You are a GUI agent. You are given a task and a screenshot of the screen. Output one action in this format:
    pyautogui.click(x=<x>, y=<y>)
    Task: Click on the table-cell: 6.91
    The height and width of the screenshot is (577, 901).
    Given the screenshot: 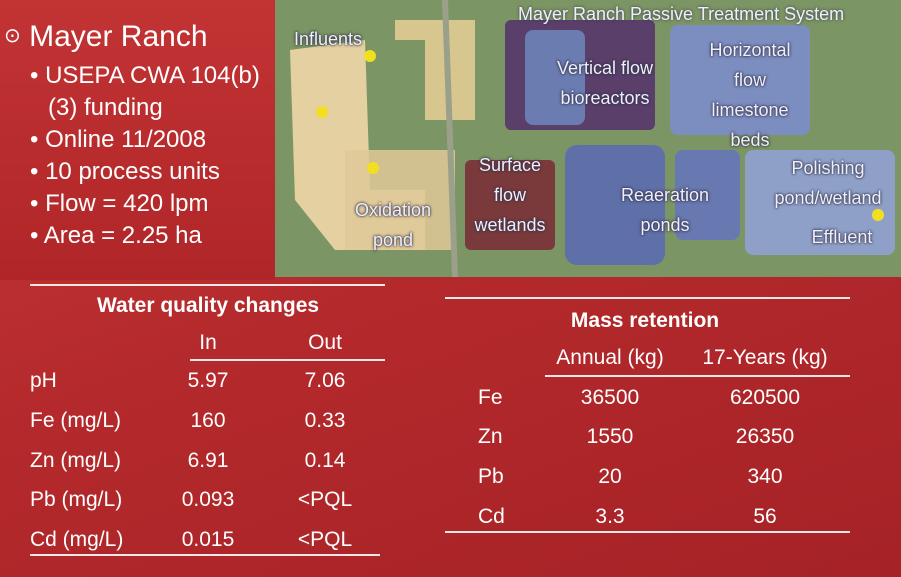 What is the action you would take?
    pyautogui.click(x=208, y=460)
    